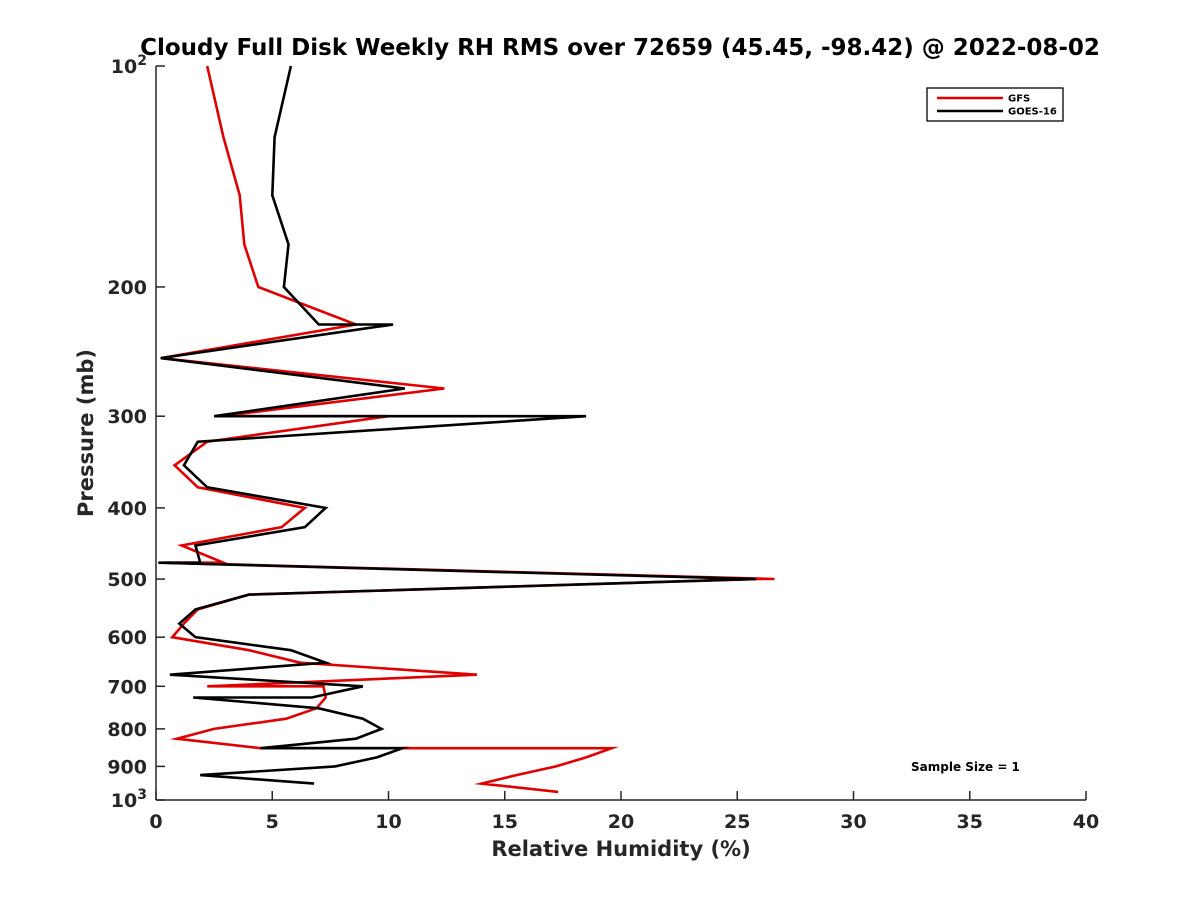  I want to click on legend-label: GOES-16, so click(1032, 112).